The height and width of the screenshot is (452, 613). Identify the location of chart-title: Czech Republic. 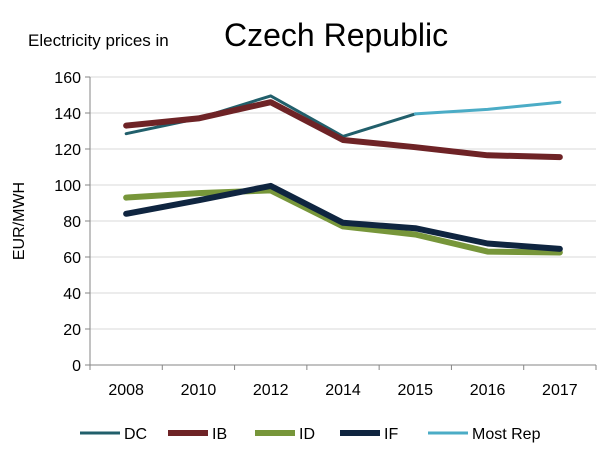
(336, 35).